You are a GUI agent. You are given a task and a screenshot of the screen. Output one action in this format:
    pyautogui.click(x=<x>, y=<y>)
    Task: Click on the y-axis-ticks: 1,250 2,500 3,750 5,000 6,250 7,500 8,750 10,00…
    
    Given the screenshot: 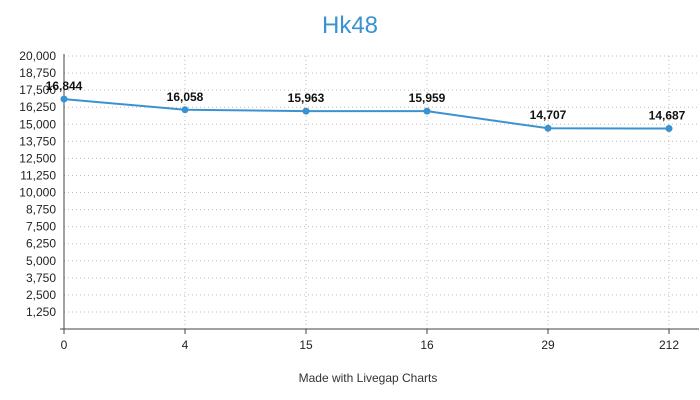 What is the action you would take?
    pyautogui.click(x=37, y=184)
    